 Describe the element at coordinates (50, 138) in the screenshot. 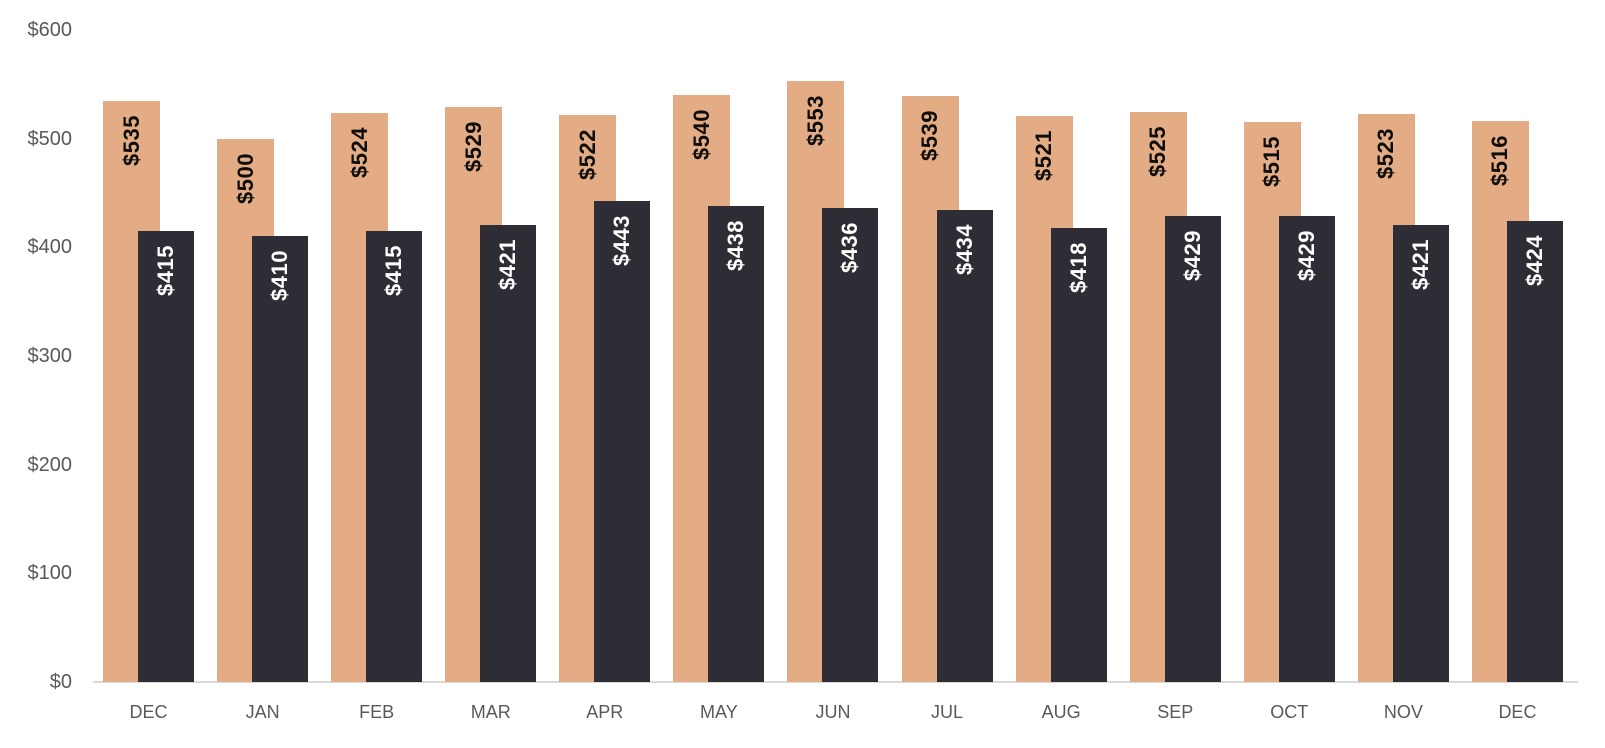

I see `y-axis-tick-label: $500` at that location.